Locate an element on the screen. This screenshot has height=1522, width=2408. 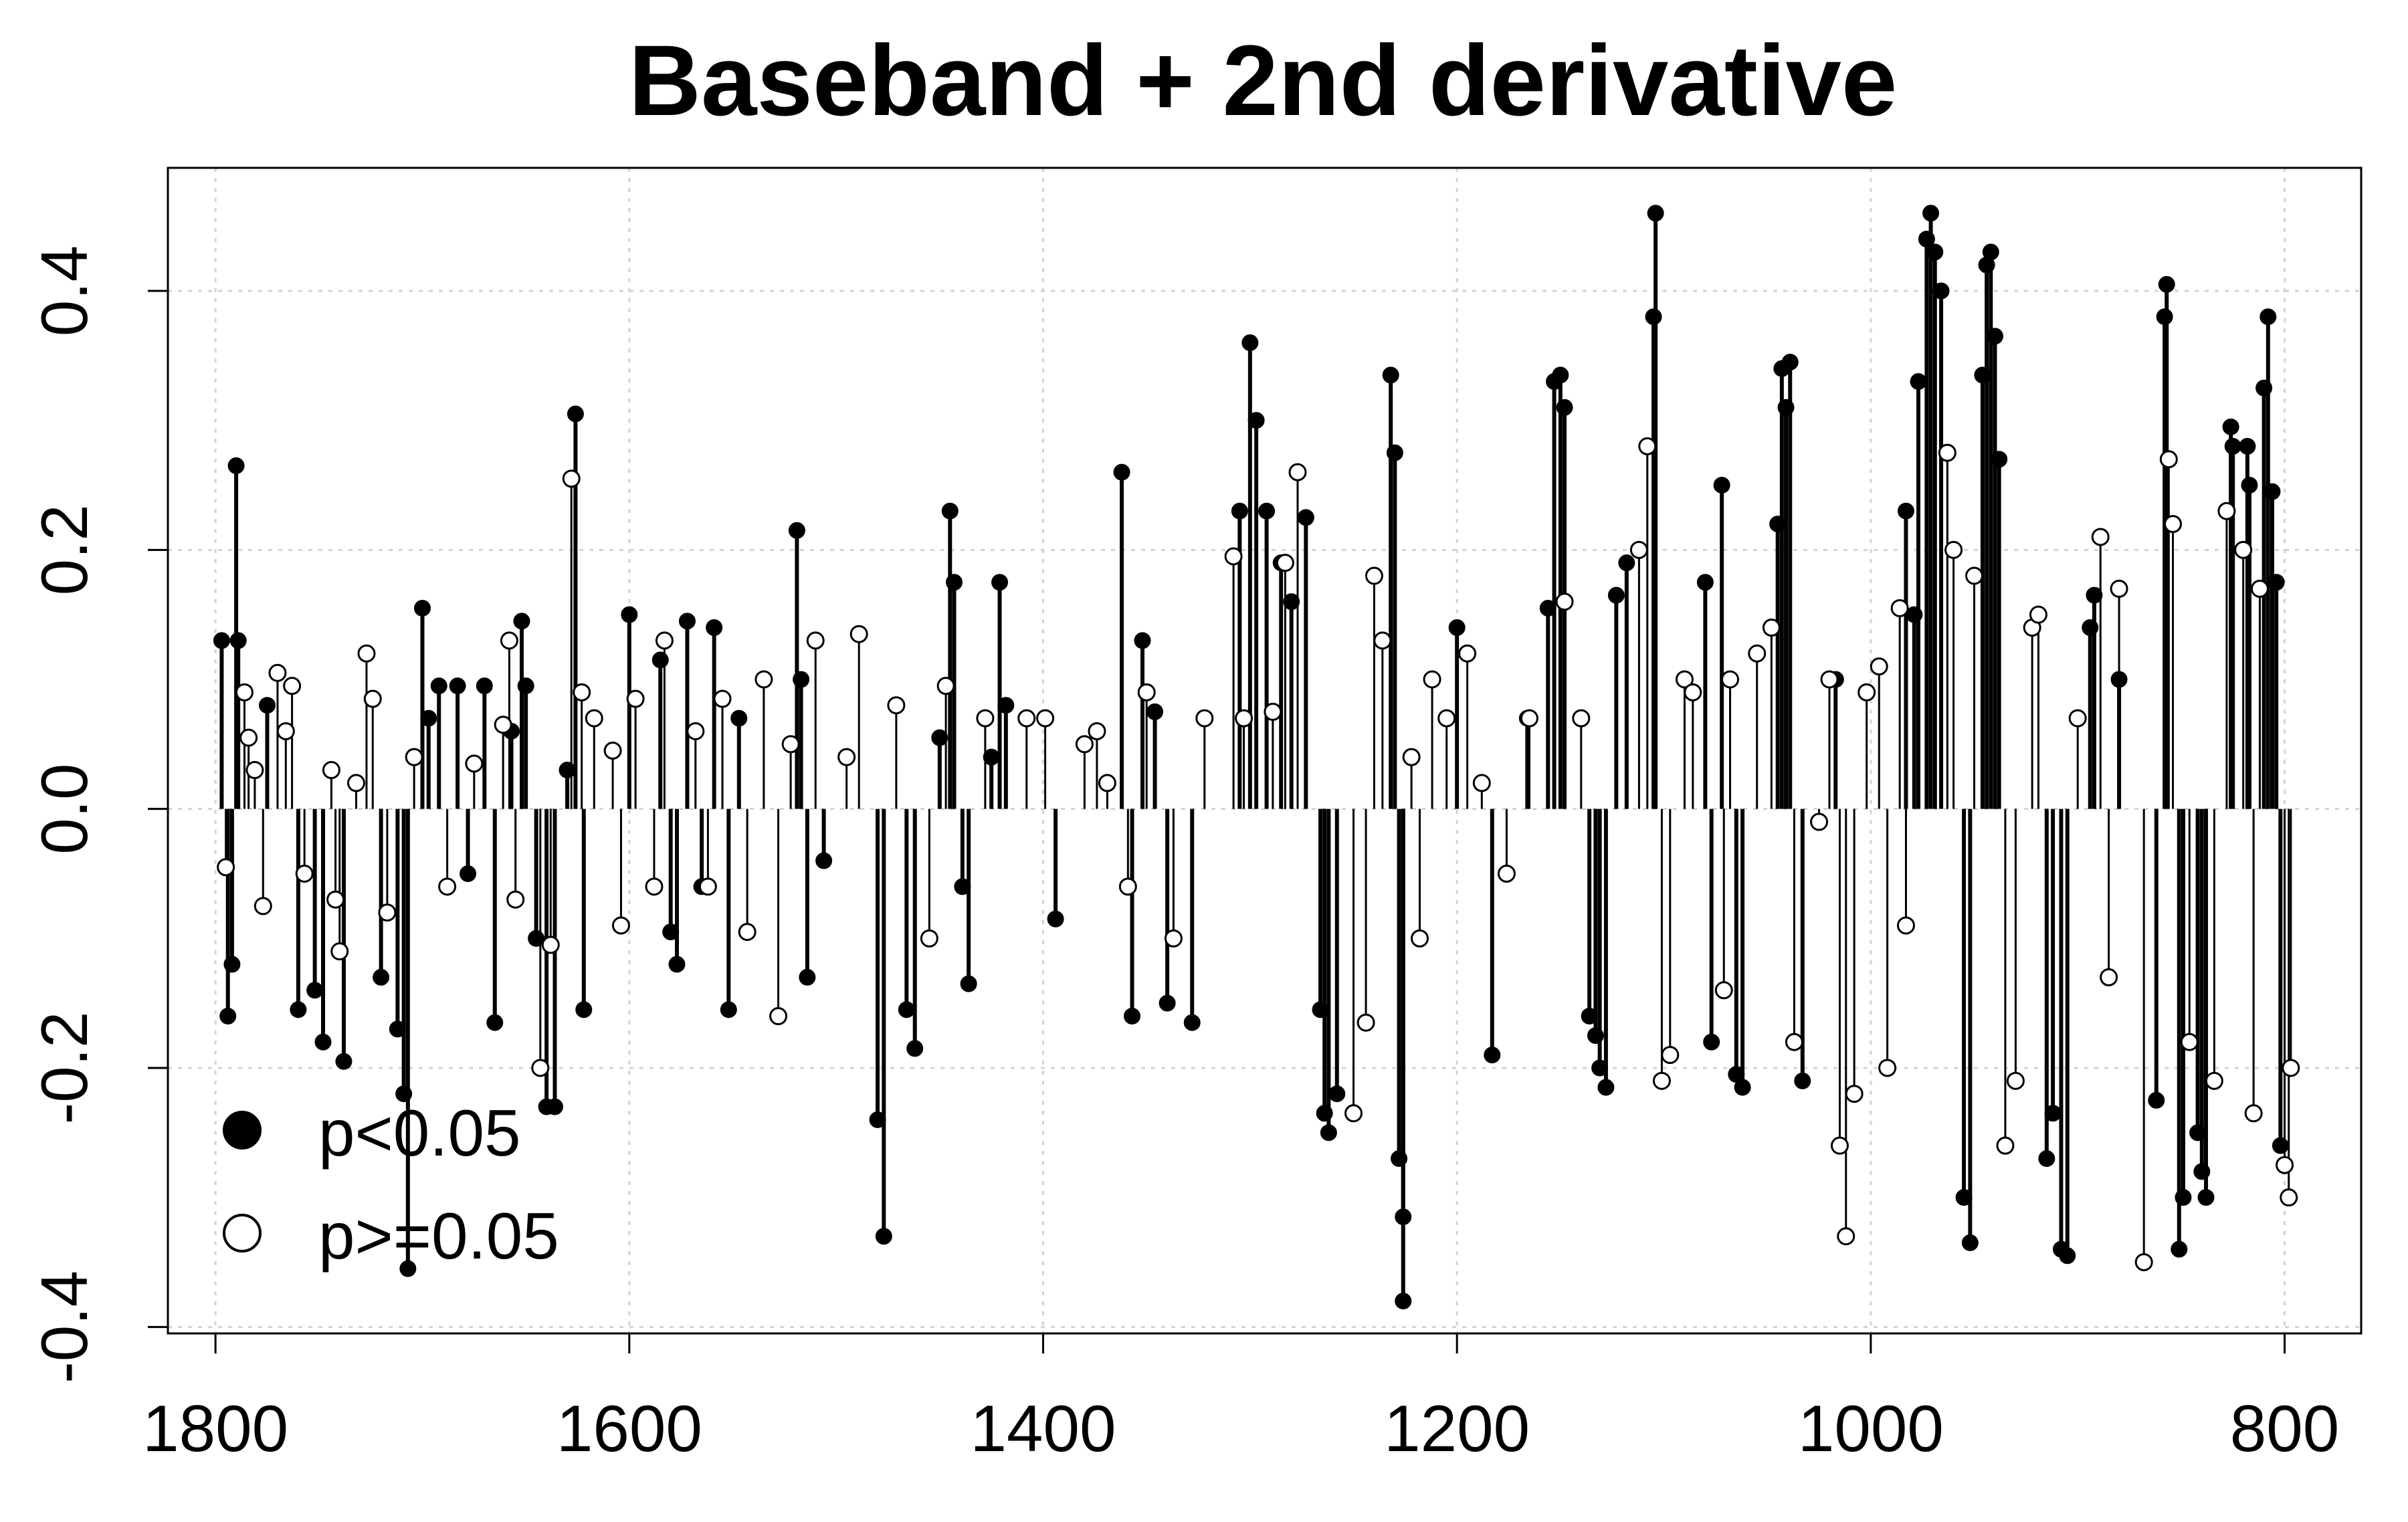
chart-title: Baseband + 2nd derivative is located at coordinates (1263, 80).